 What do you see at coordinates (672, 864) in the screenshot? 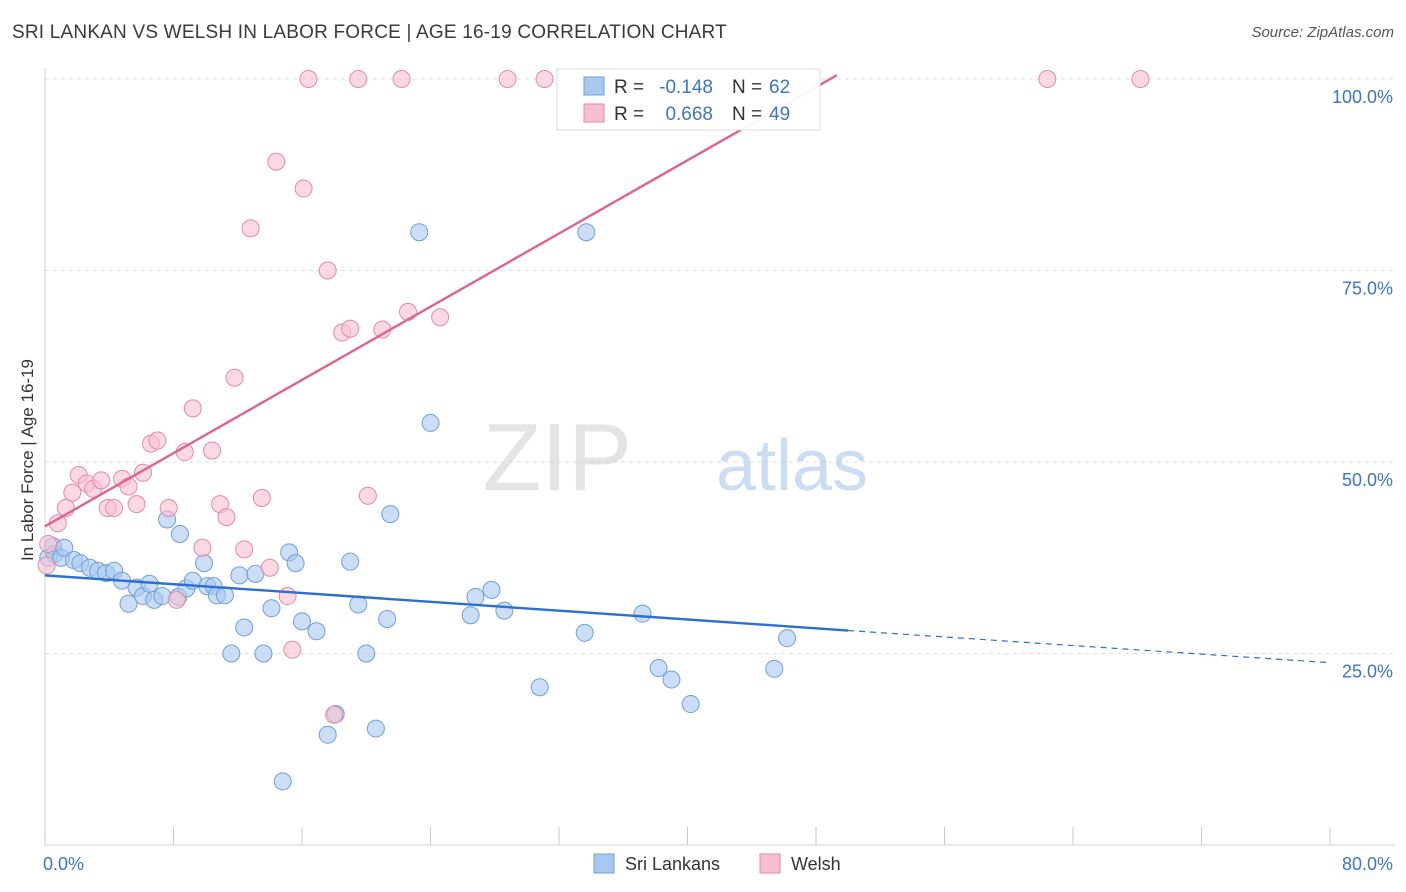
I see `bottom-legend-label: Sri Lankans` at bounding box center [672, 864].